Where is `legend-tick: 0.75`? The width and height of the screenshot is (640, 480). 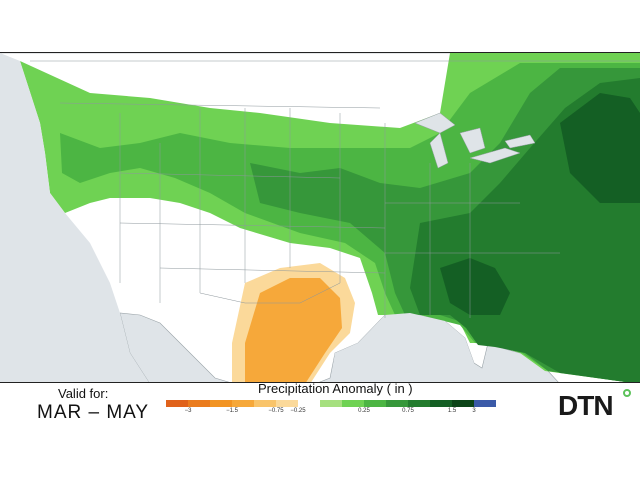
legend-tick: 0.75 is located at coordinates (408, 411).